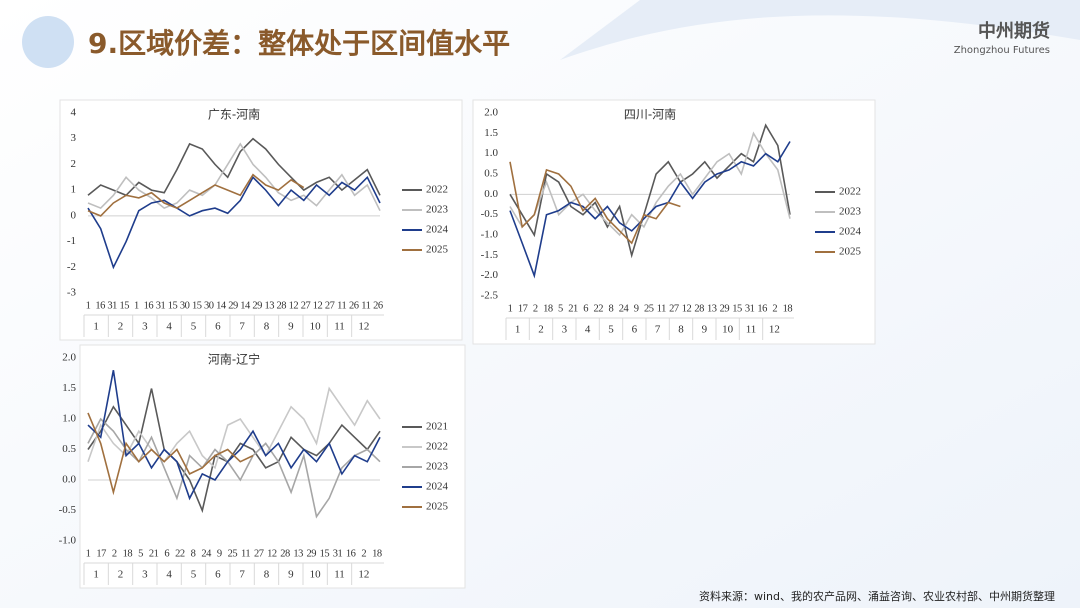  What do you see at coordinates (69, 449) in the screenshot?
I see `y-tick-label: 0.5` at bounding box center [69, 449].